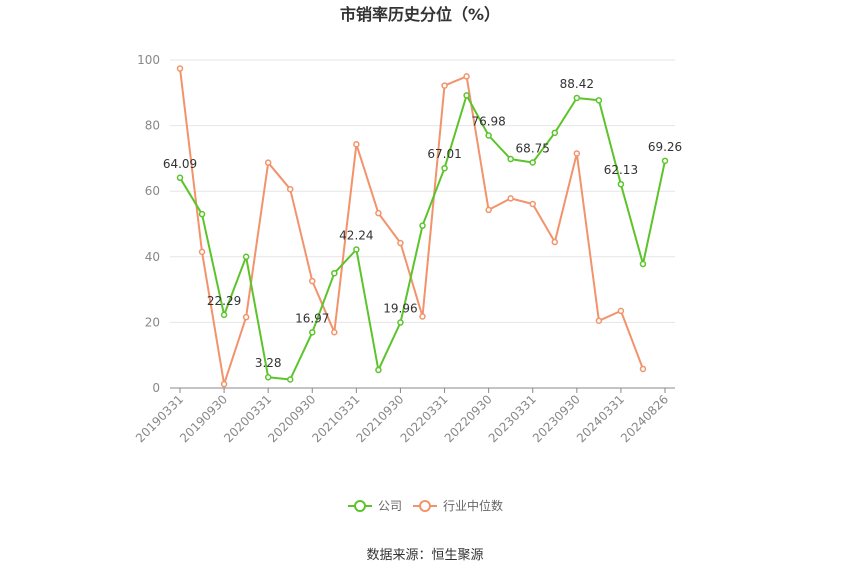  Describe the element at coordinates (390, 506) in the screenshot. I see `legend-company-label: 公司` at that location.